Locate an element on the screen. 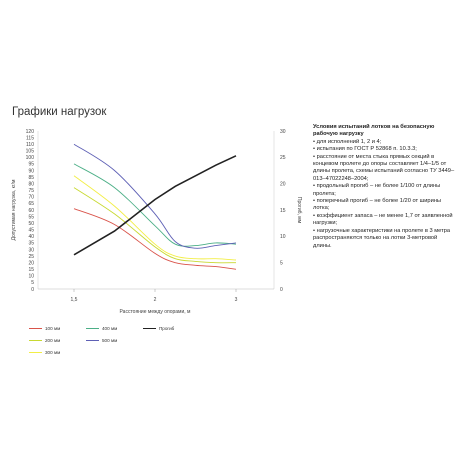  y2-tick-label: 20 is located at coordinates (283, 184).